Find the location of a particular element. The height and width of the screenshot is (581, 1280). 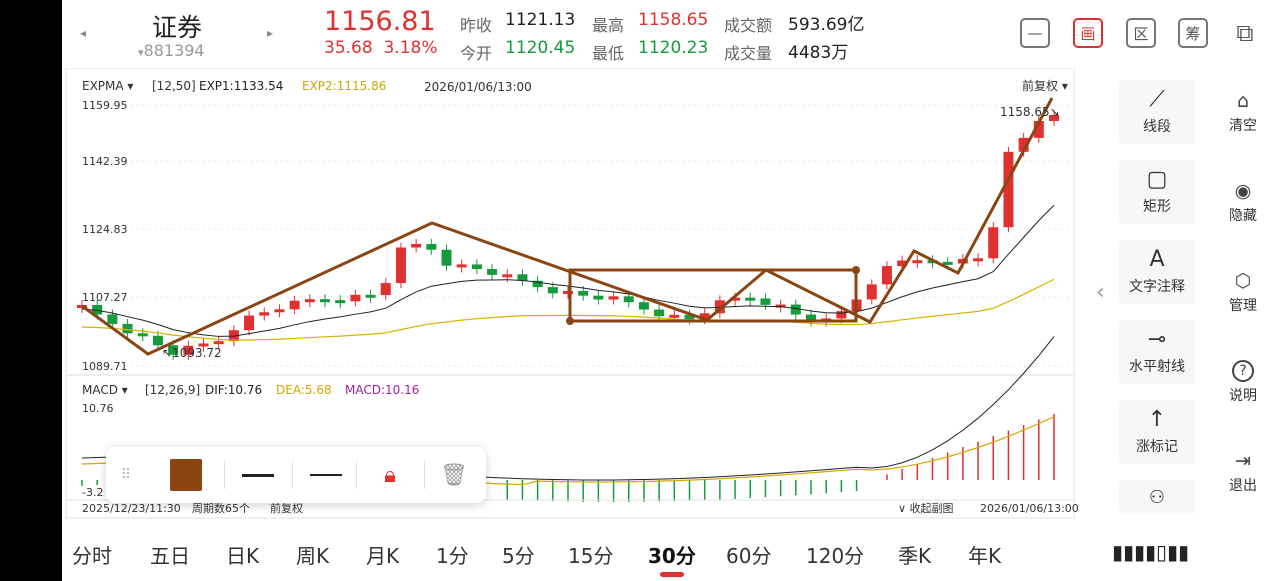

tab-quarter-k: 季K is located at coordinates (915, 556).